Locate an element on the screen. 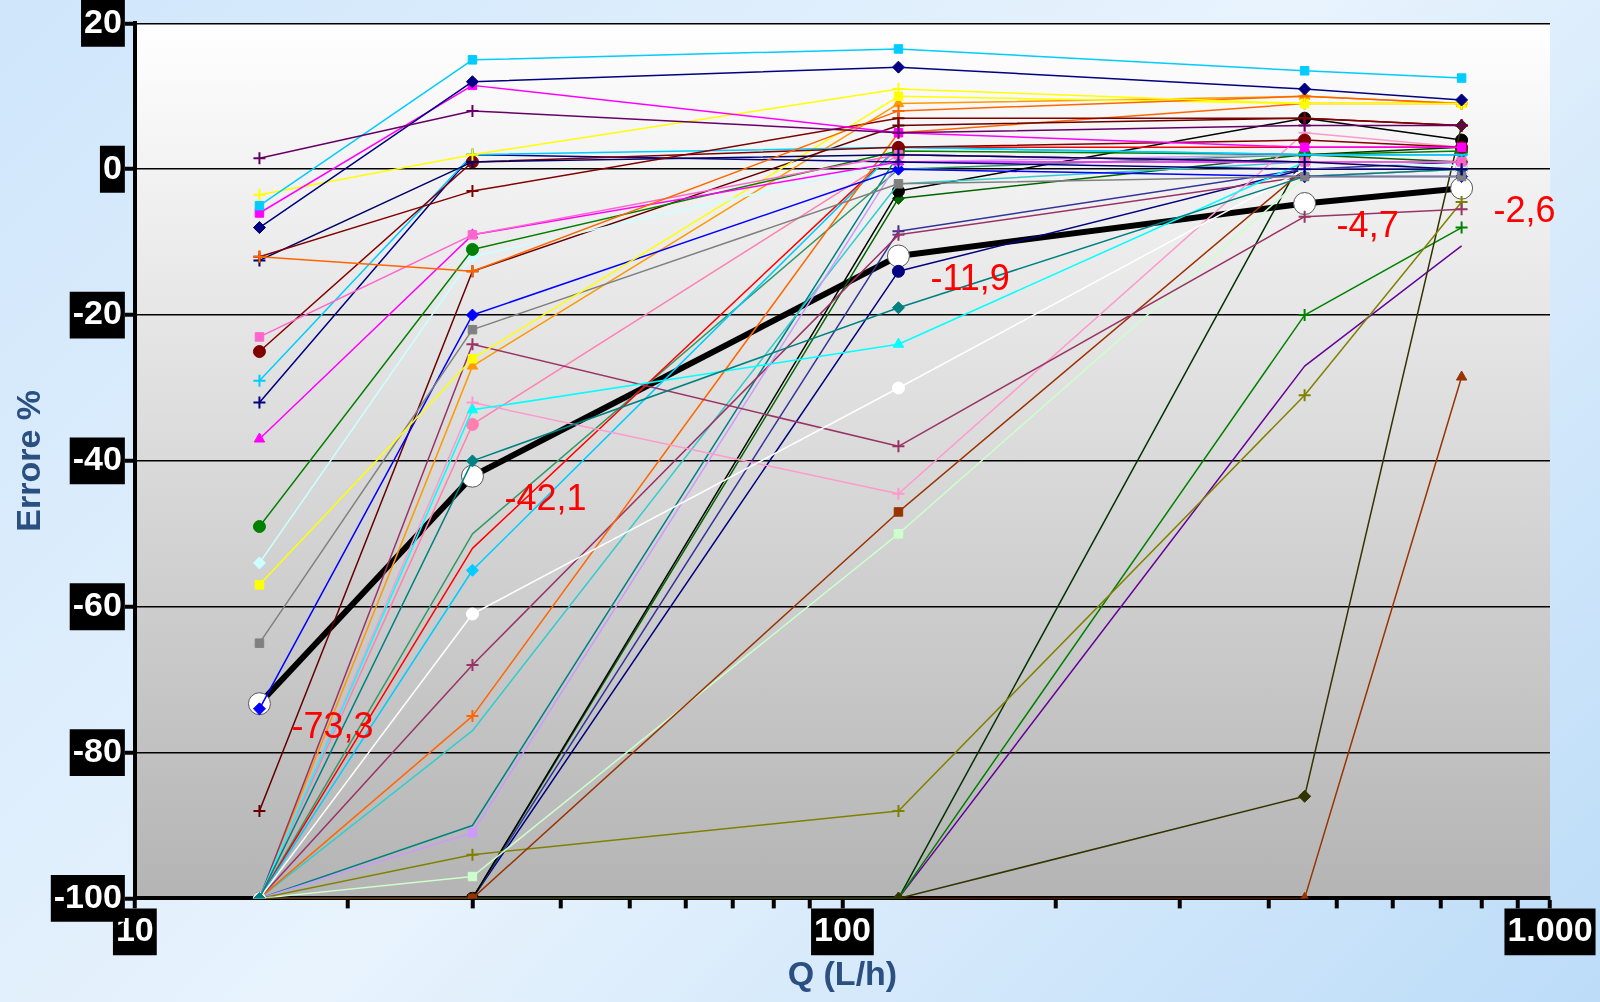 This screenshot has height=1002, width=1600. x-tick-label: 1.000 is located at coordinates (1550, 929).